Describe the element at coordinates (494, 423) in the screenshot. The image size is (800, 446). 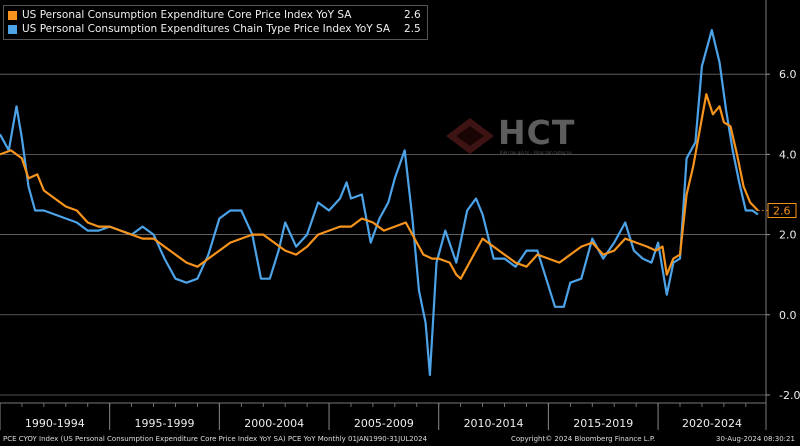
I see `x-tick-label-4: 2010-2014` at that location.